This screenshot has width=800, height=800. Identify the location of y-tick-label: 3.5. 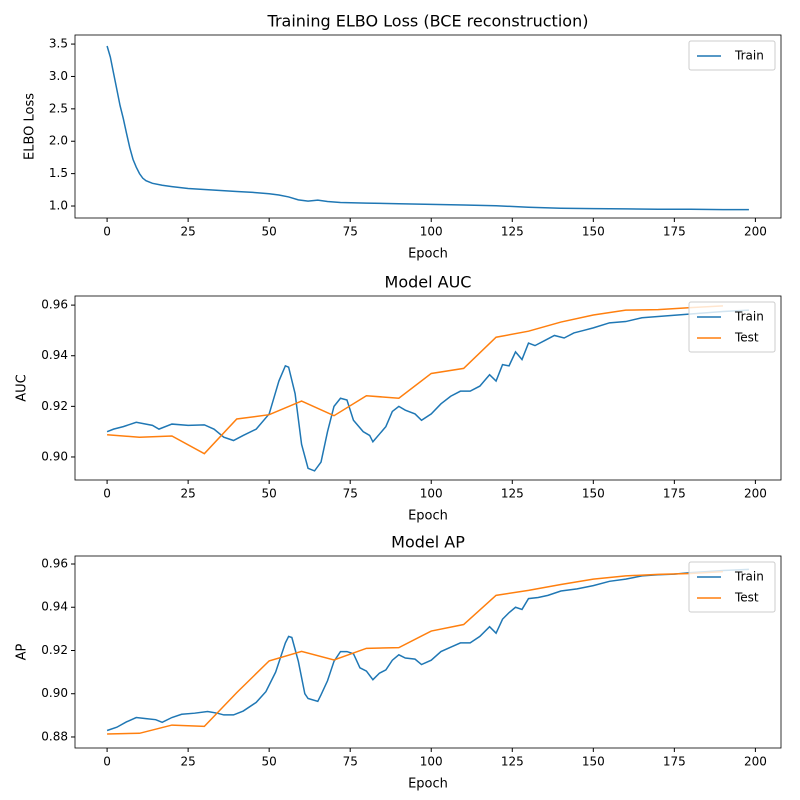
(58, 44).